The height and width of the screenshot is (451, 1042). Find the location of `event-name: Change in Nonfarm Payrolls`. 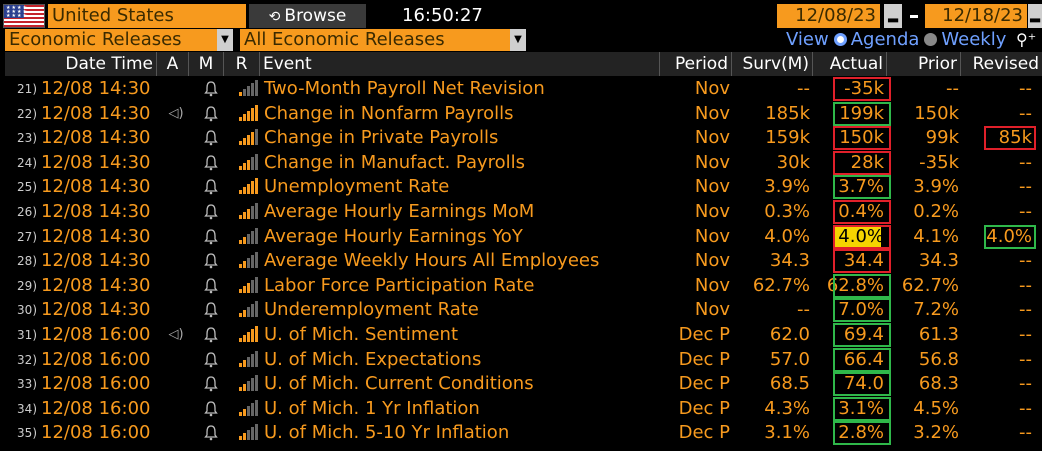

event-name: Change in Nonfarm Payrolls is located at coordinates (389, 113).